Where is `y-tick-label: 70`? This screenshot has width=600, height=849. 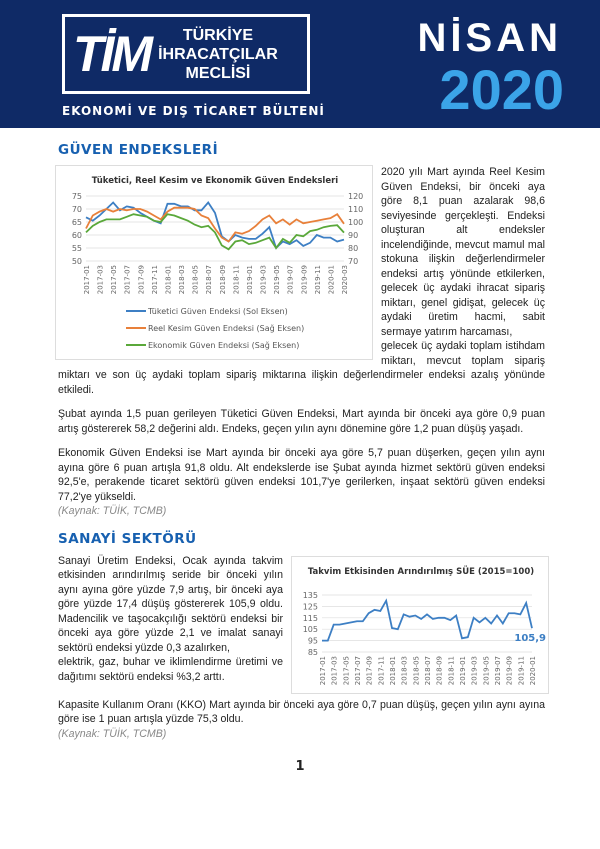 y-tick-label: 70 is located at coordinates (77, 209).